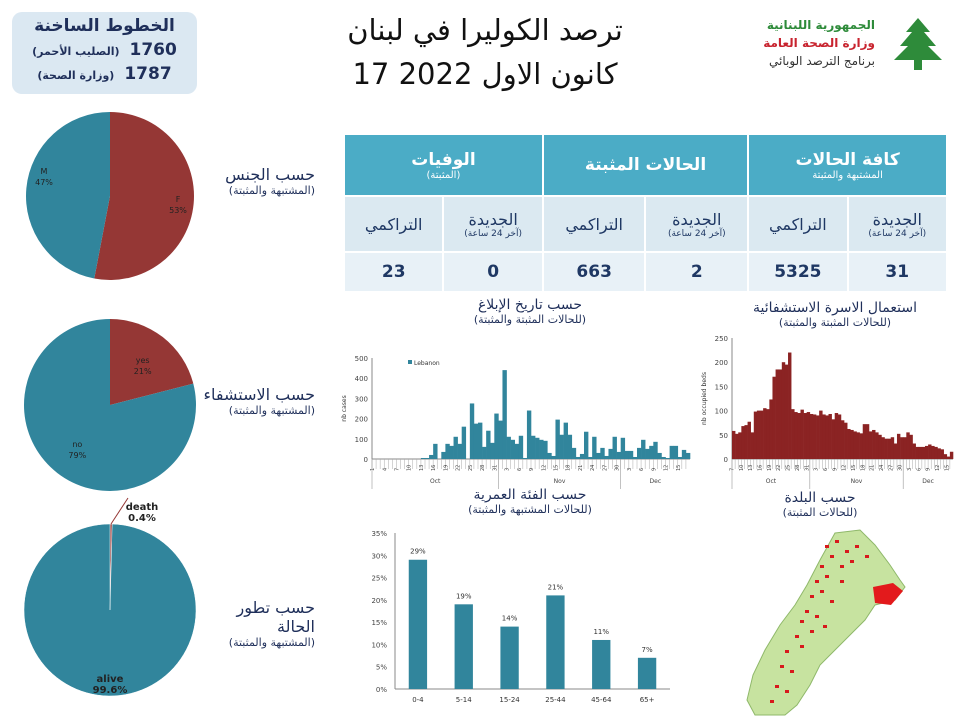 The image size is (960, 720). I want to click on data-label: 7%, so click(647, 650).